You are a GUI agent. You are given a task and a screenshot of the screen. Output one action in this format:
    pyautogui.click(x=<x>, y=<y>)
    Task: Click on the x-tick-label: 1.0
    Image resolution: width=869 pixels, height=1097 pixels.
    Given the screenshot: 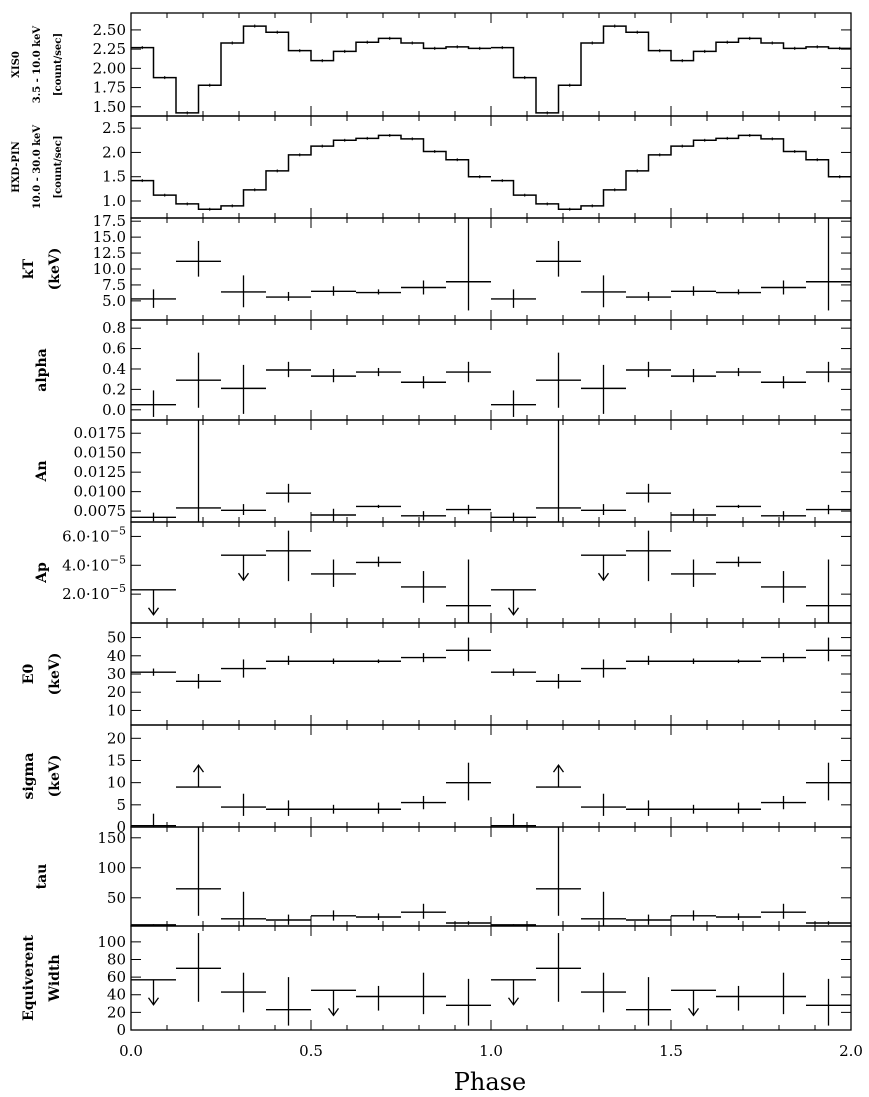 What is the action you would take?
    pyautogui.click(x=491, y=1051)
    